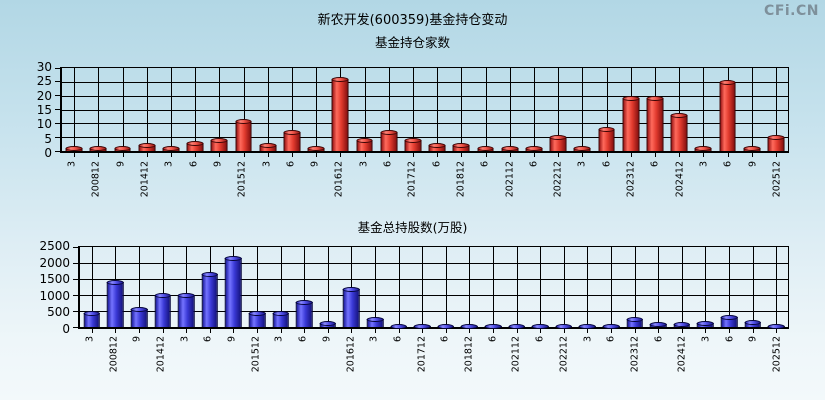 The width and height of the screenshot is (825, 400). I want to click on x-axis-tick-label: 202212, so click(564, 354).